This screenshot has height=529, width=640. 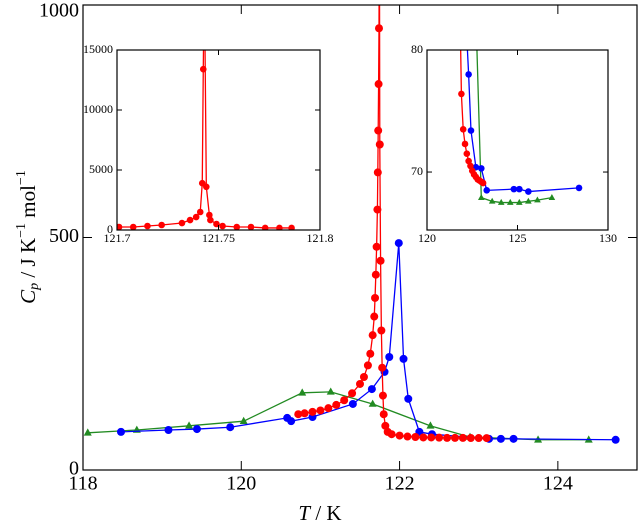 I want to click on y-tick-label: 500, so click(x=64, y=236).